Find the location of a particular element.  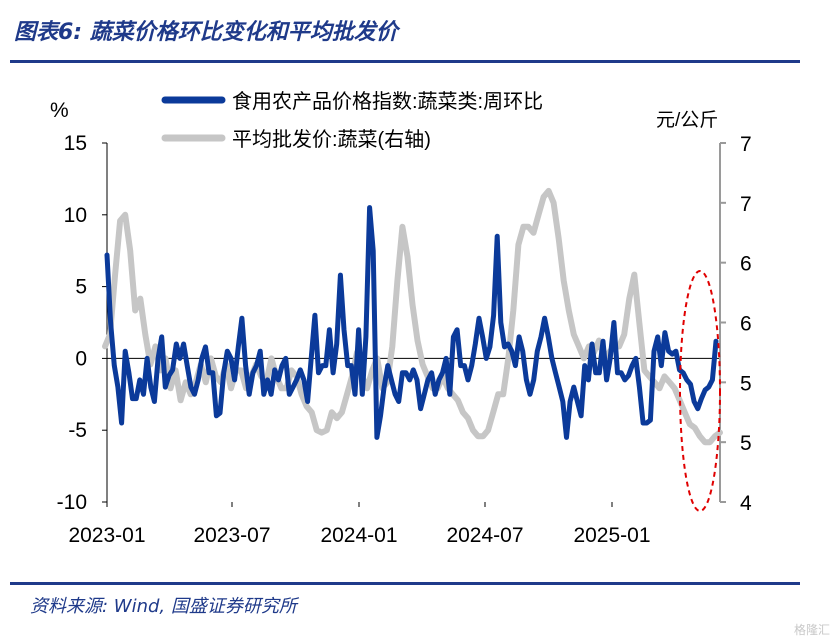

x-tick-label: 2024-07 is located at coordinates (484, 535).